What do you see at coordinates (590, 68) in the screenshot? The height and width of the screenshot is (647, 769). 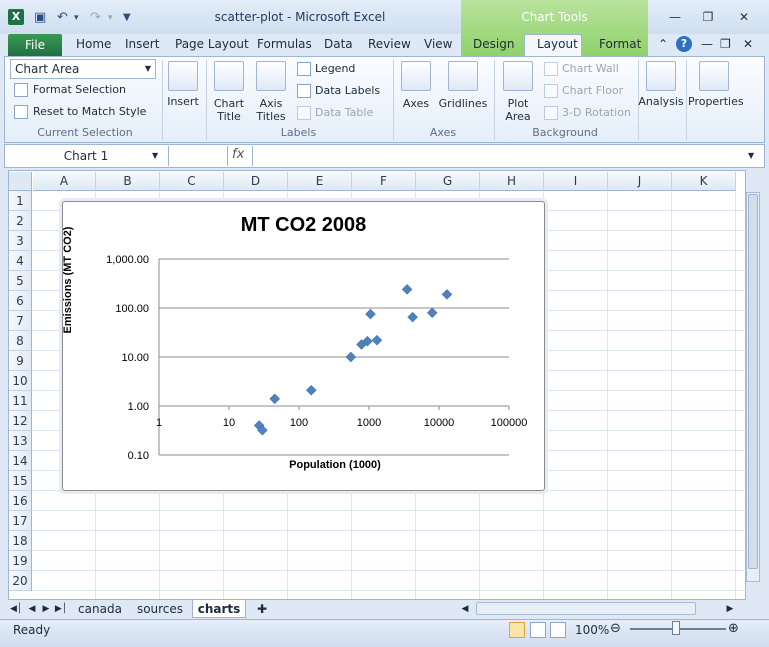 I see `chart-wall-button: Chart Wall` at bounding box center [590, 68].